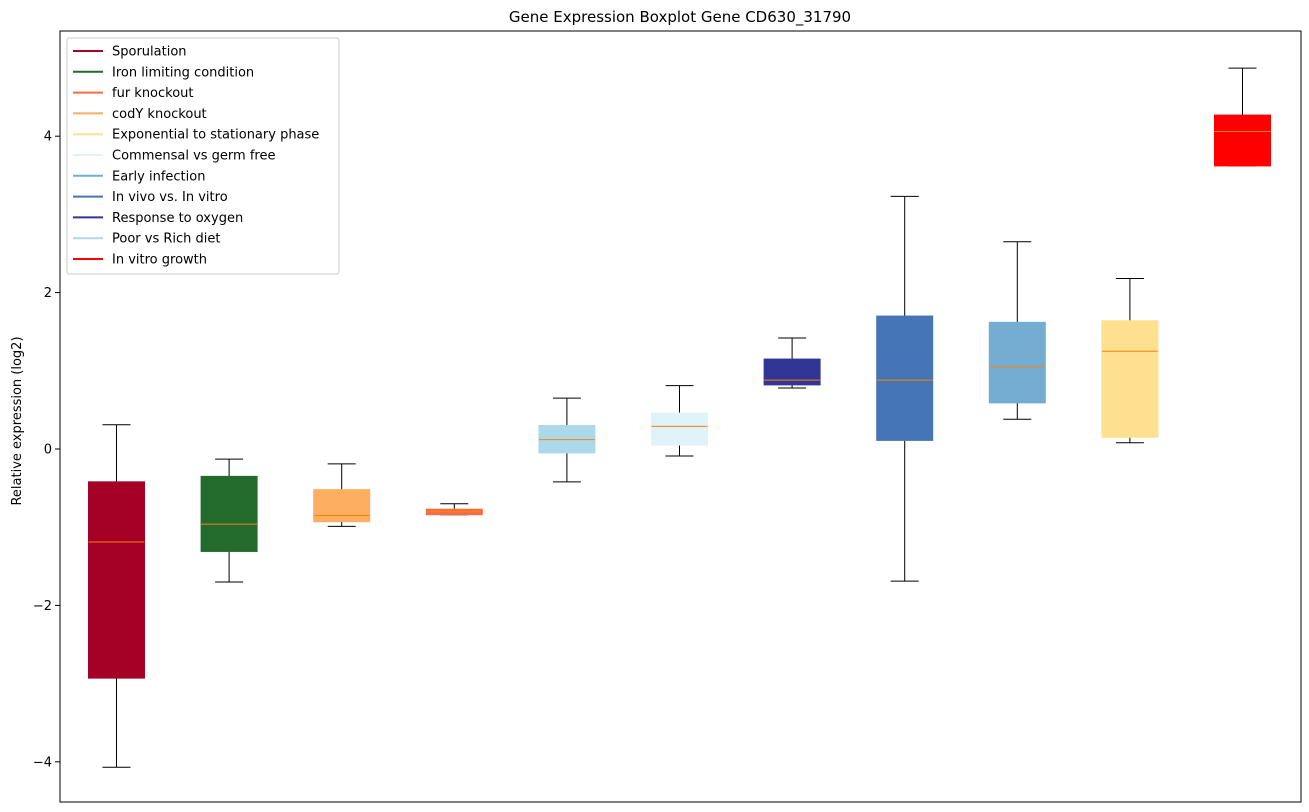 Image resolution: width=1309 pixels, height=812 pixels. What do you see at coordinates (17, 420) in the screenshot?
I see `y-axis-label: Relative expression (log2)` at bounding box center [17, 420].